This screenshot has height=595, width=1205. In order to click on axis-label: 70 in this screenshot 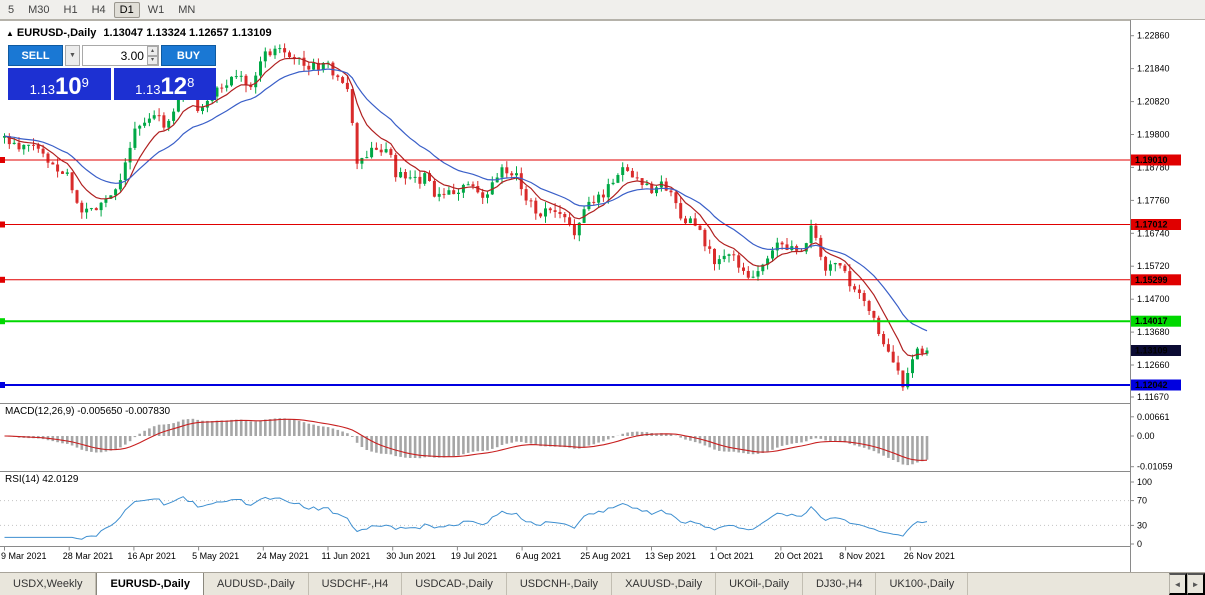, I will do `click(1142, 501)`.